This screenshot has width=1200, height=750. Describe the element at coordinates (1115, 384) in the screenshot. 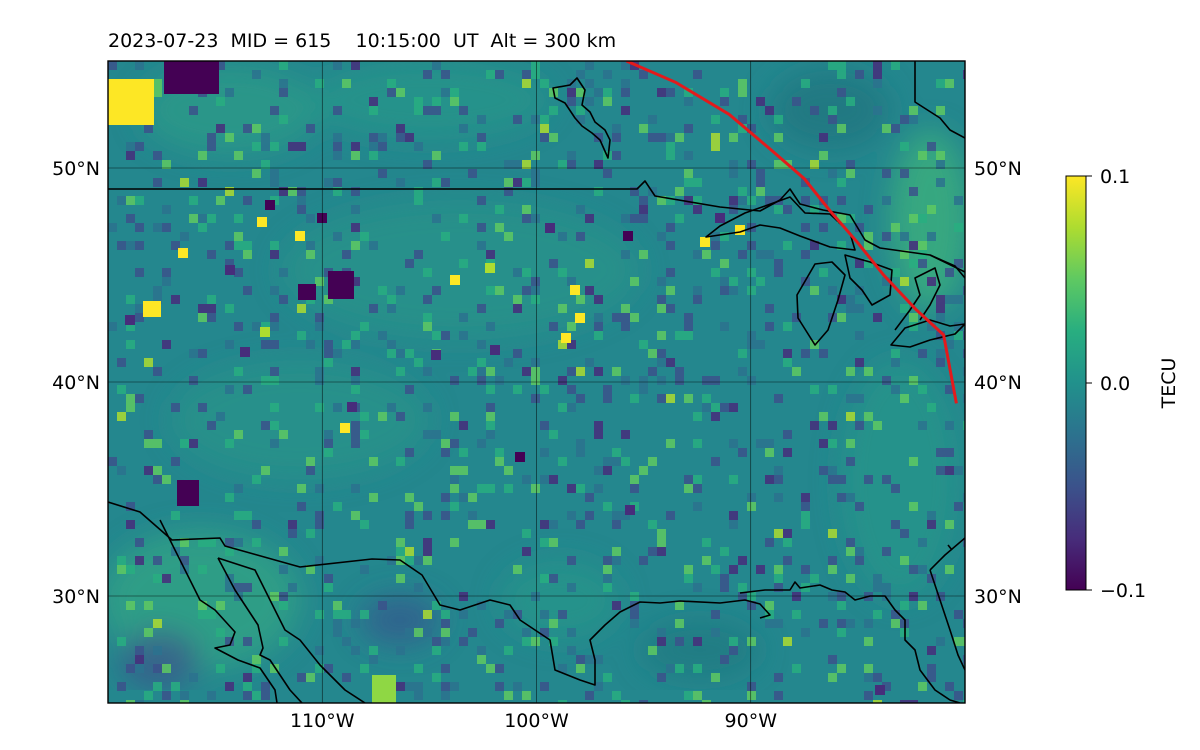

I see `colorbar-tick-label-1: 0.0` at that location.